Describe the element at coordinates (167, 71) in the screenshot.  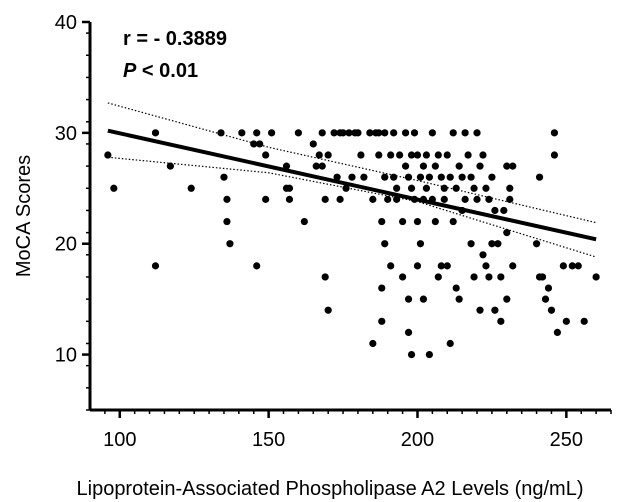
I see `p-value-text: < 0.01` at that location.